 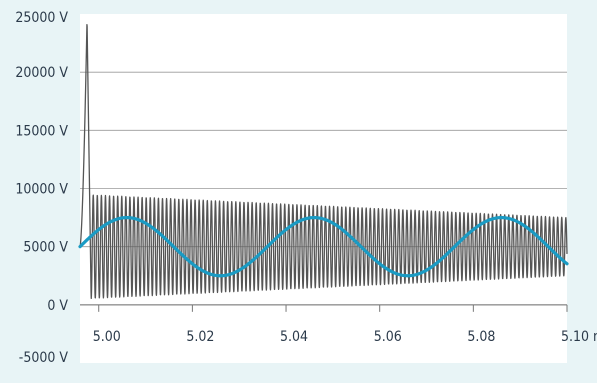 I want to click on x-tick-label: 5.02, so click(x=200, y=337).